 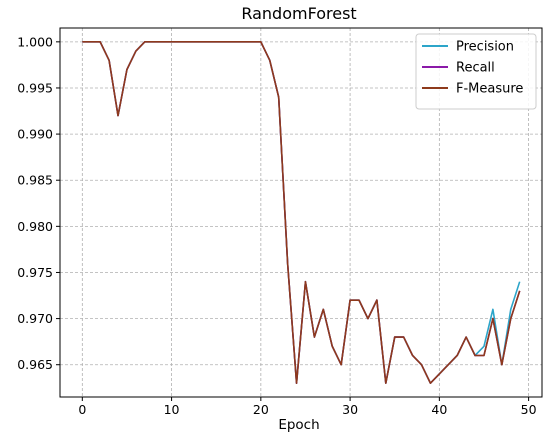 What do you see at coordinates (475, 68) in the screenshot?
I see `legend-label: Recall` at bounding box center [475, 68].